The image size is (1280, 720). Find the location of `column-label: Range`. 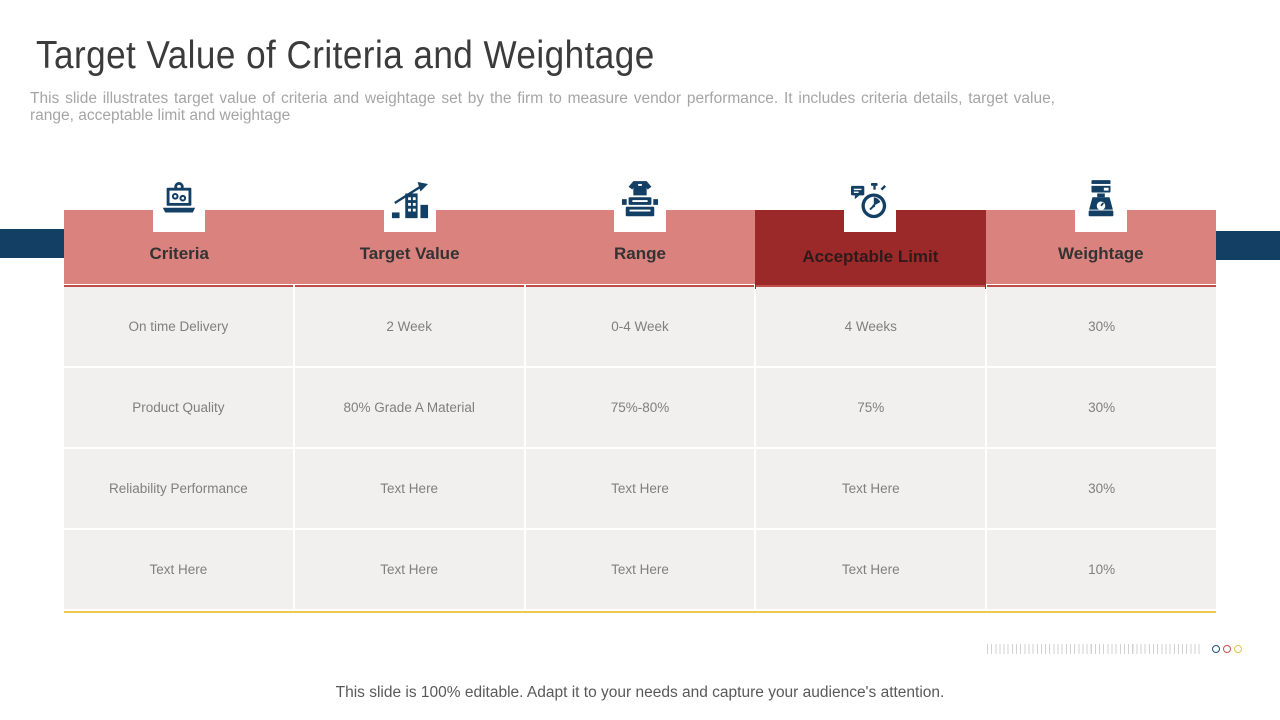

column-label: Range is located at coordinates (640, 253).